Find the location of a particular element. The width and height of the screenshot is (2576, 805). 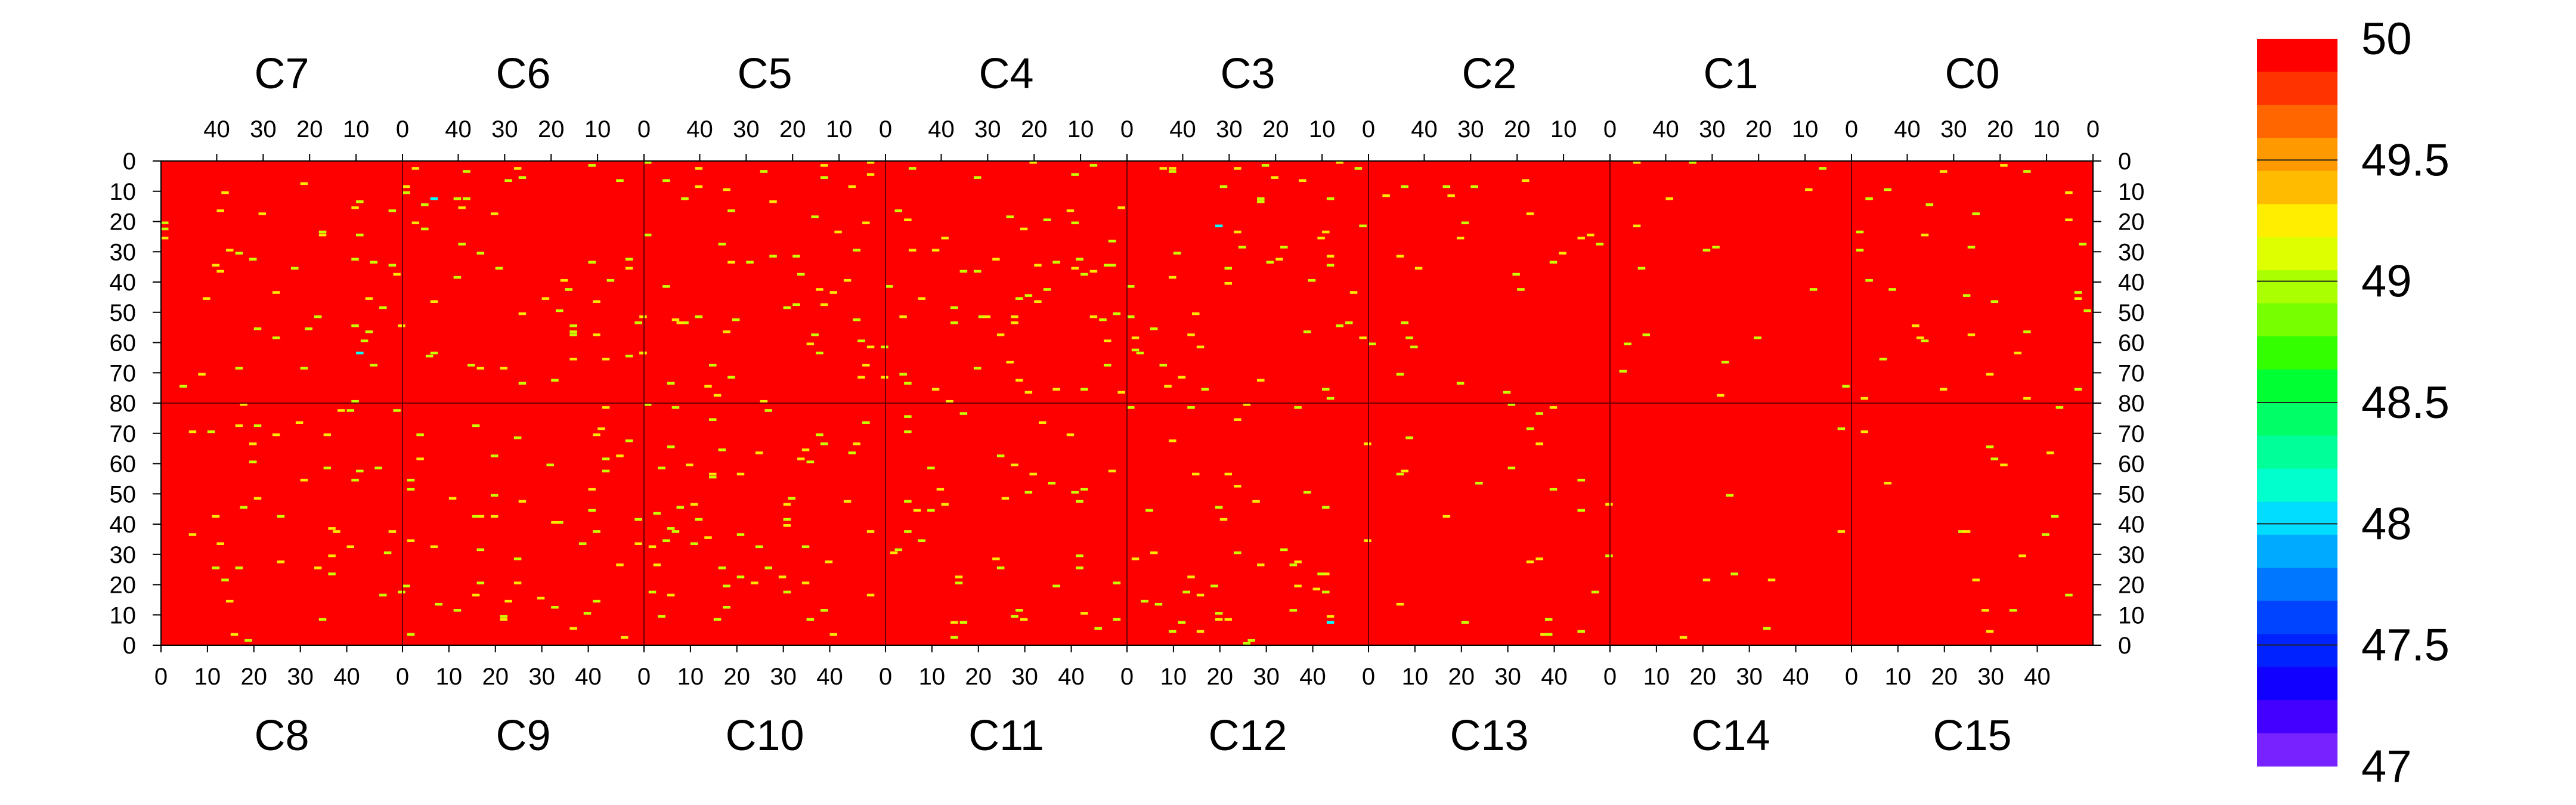

bottom-x-tick-label: 0 is located at coordinates (161, 677).